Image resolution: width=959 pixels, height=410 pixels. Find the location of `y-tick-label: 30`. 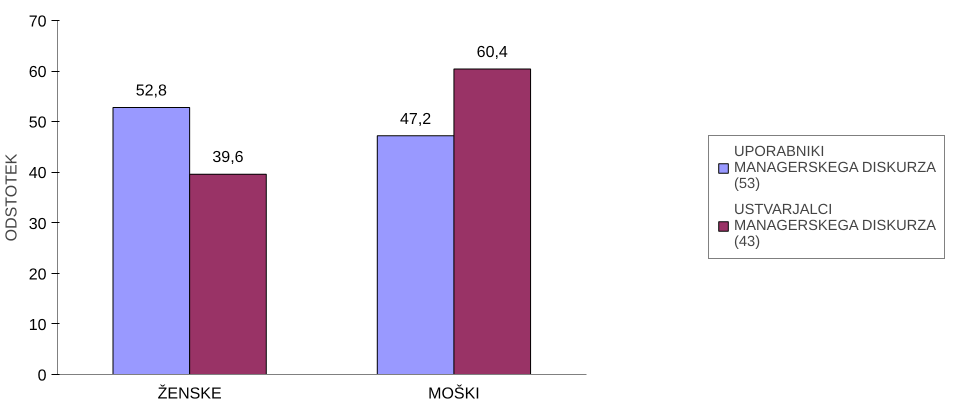

y-tick-label: 30 is located at coordinates (37, 224).